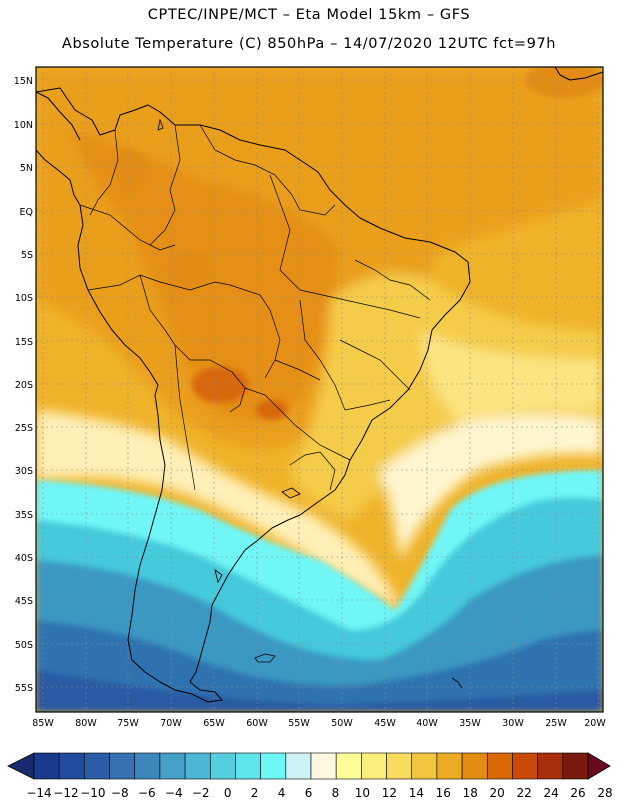  I want to click on colorbar-label: 2, so click(255, 793).